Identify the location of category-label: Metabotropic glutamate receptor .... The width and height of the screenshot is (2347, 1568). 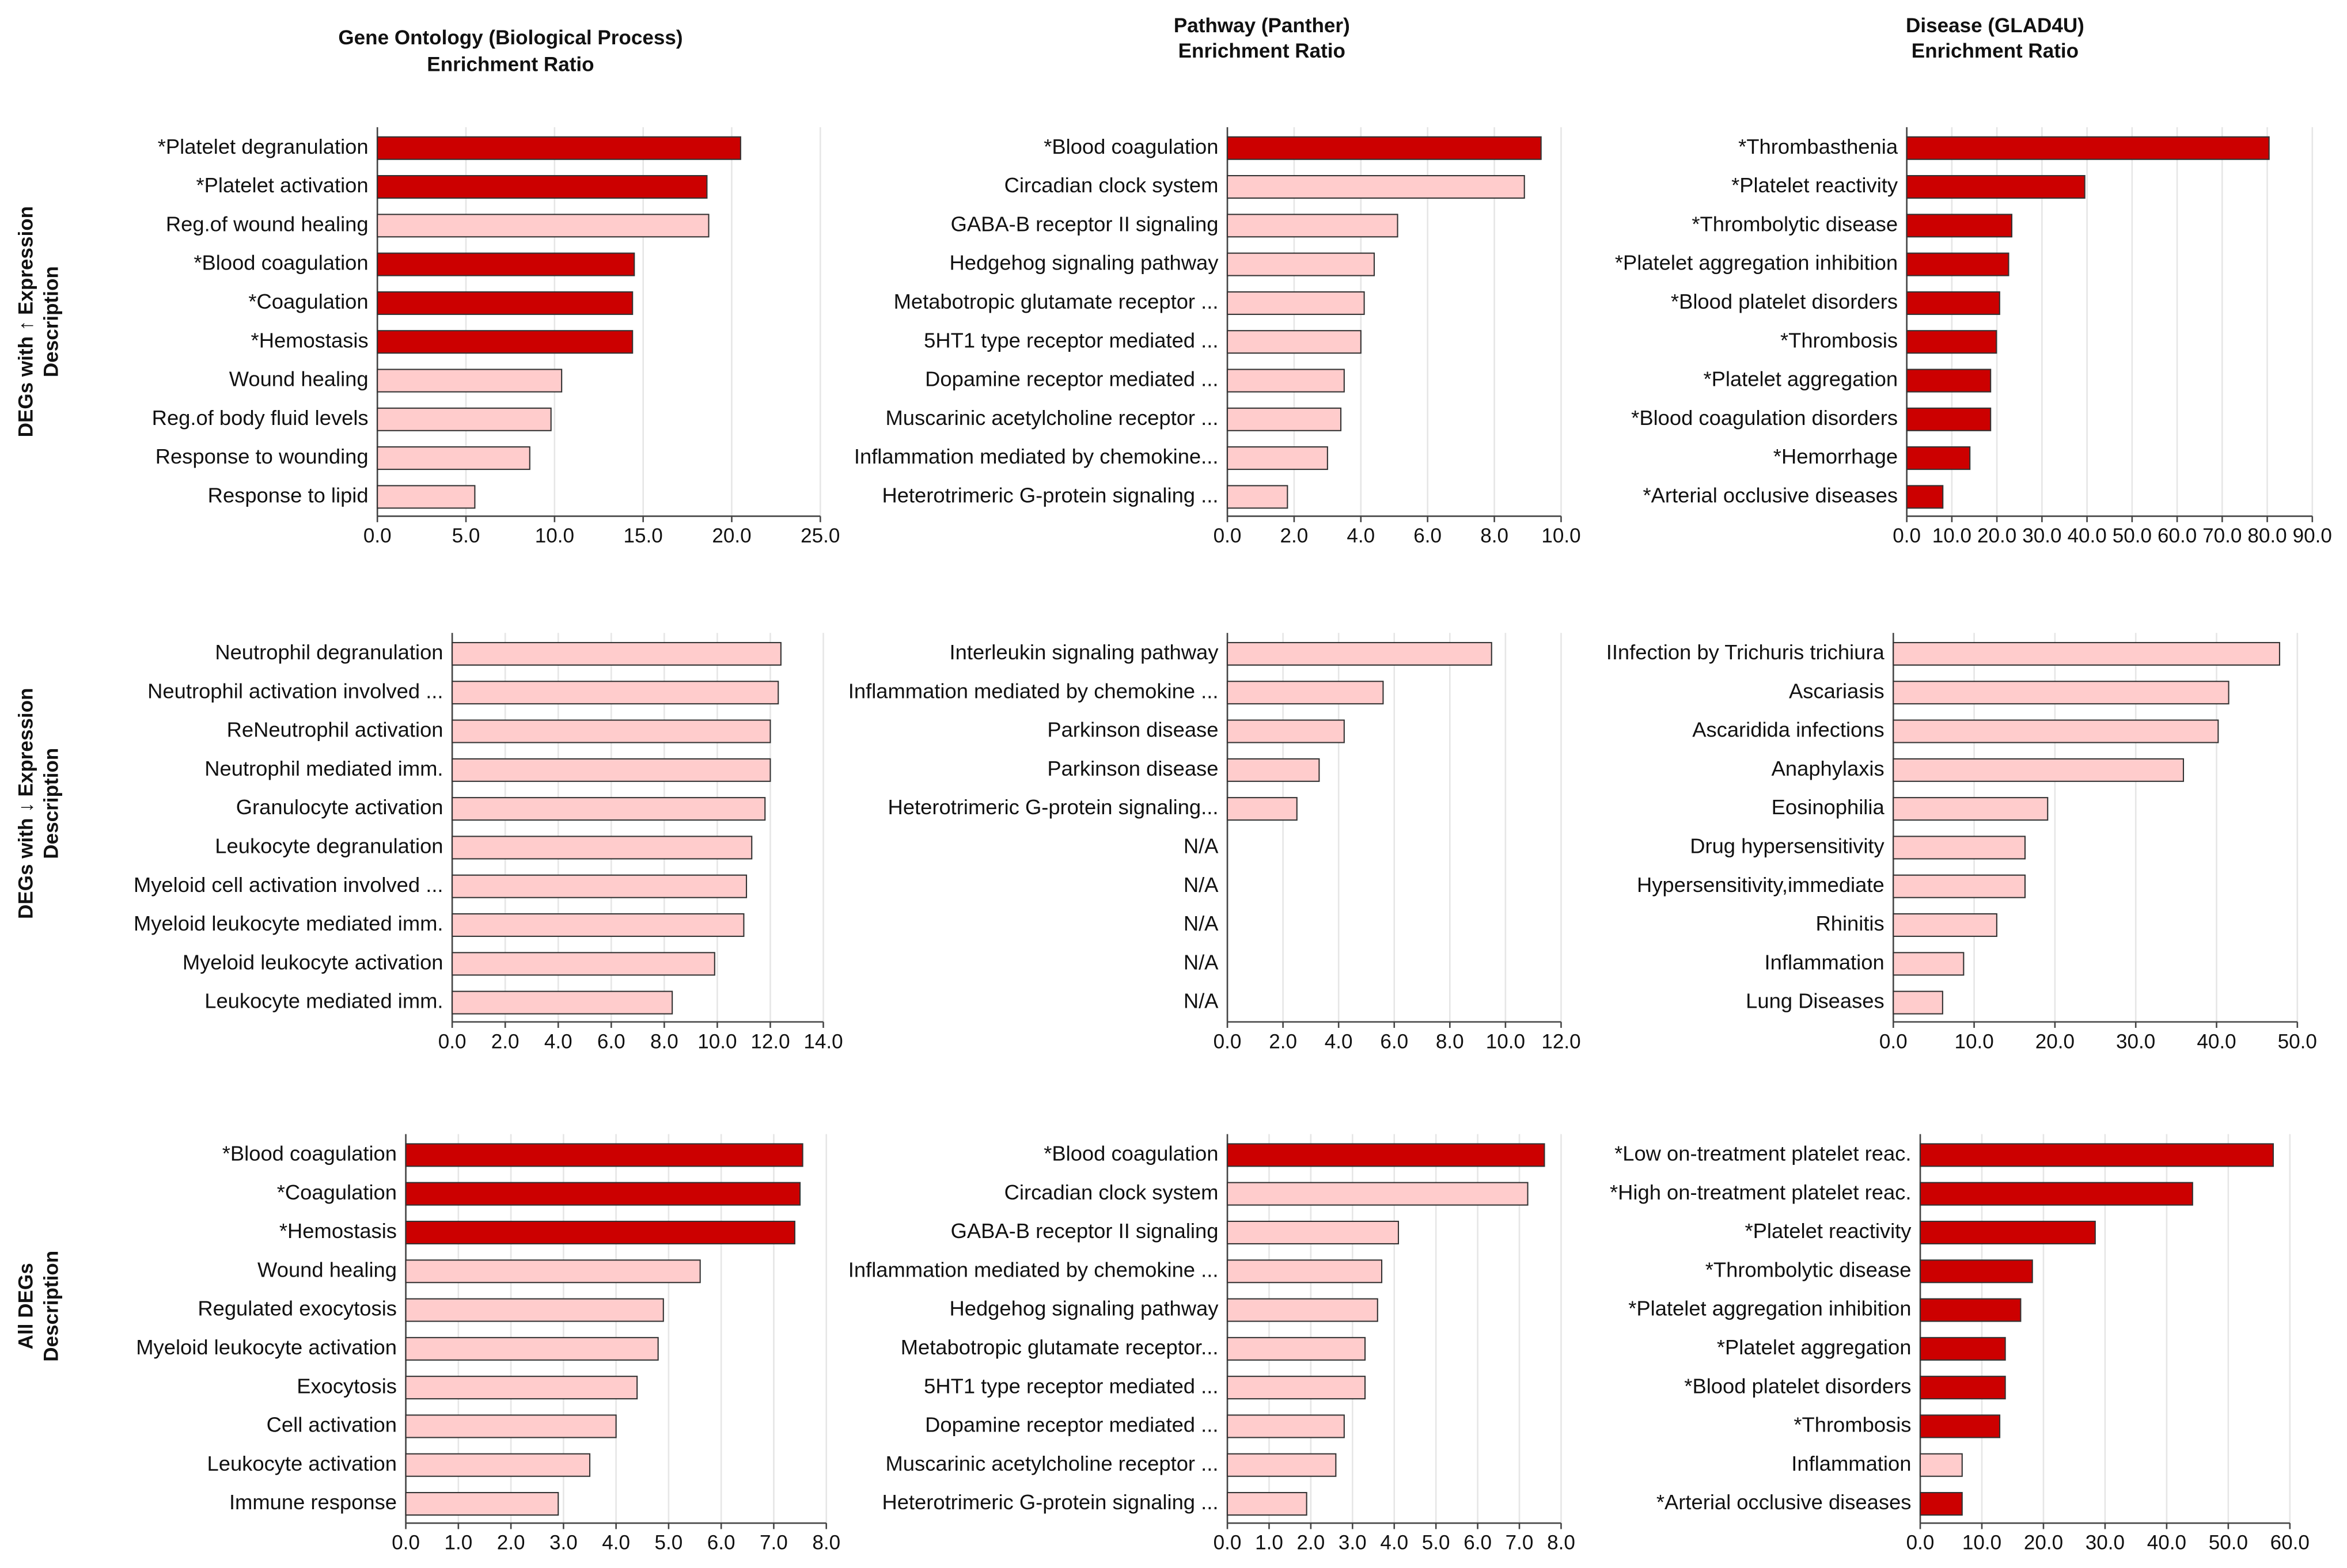
(1056, 301).